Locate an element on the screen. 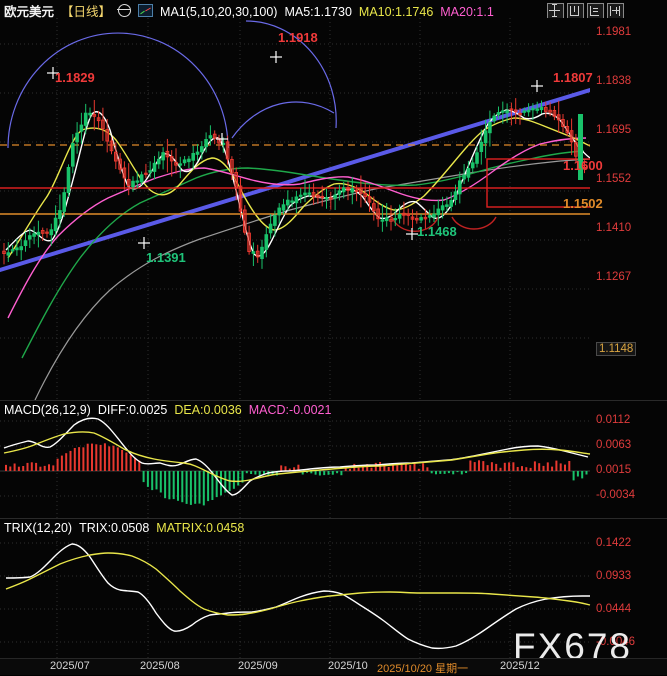 Image resolution: width=667 pixels, height=676 pixels. trix-tick-1: 0.0933 is located at coordinates (614, 576).